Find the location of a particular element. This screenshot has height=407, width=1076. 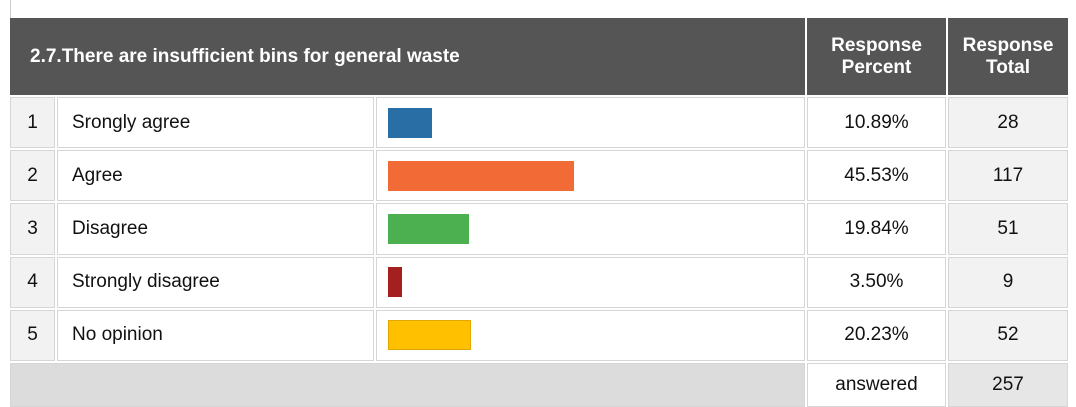

response-percent: 10.89% is located at coordinates (876, 123).